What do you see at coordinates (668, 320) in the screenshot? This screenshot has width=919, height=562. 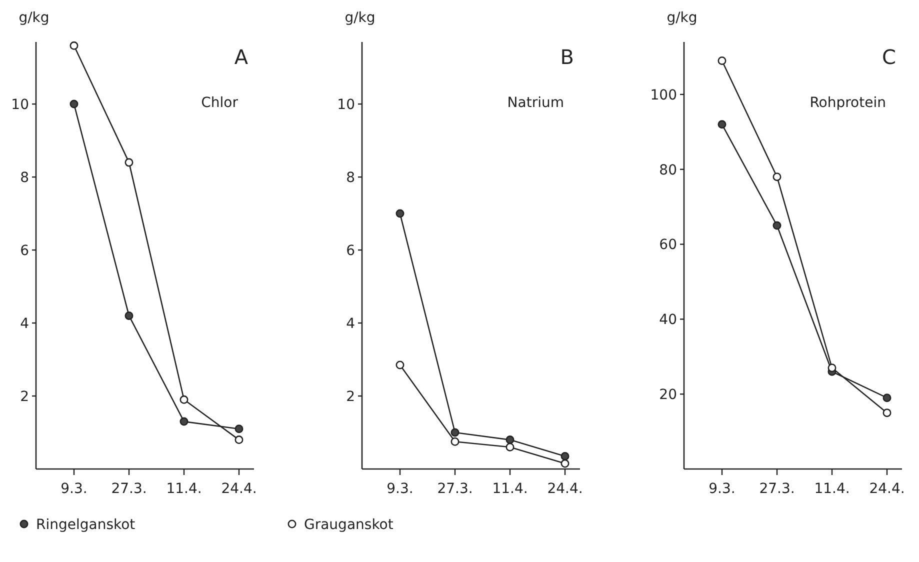 I see `y-tick-label: 40` at bounding box center [668, 320].